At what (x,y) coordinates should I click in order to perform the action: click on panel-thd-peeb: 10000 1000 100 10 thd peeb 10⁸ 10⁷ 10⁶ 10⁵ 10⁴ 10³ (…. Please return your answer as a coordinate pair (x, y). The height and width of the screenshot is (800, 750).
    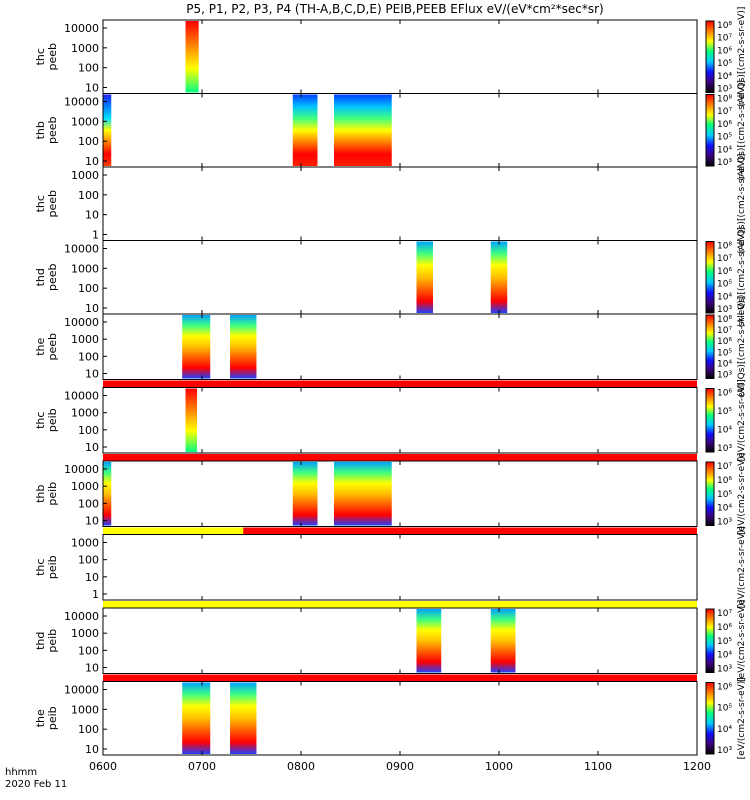
    Looking at the image, I should click on (390, 277).